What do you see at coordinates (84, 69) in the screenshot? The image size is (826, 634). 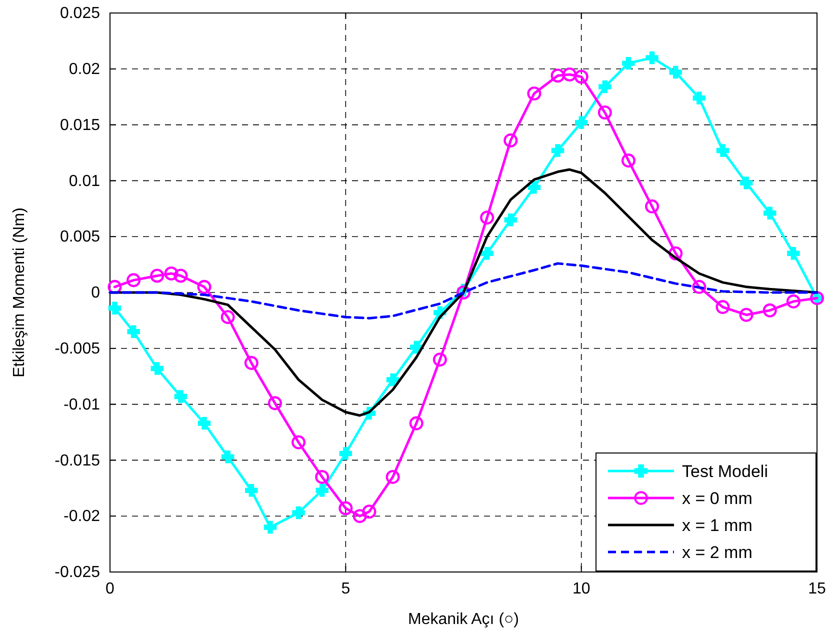 I see `y-tick-label: 0.02` at bounding box center [84, 69].